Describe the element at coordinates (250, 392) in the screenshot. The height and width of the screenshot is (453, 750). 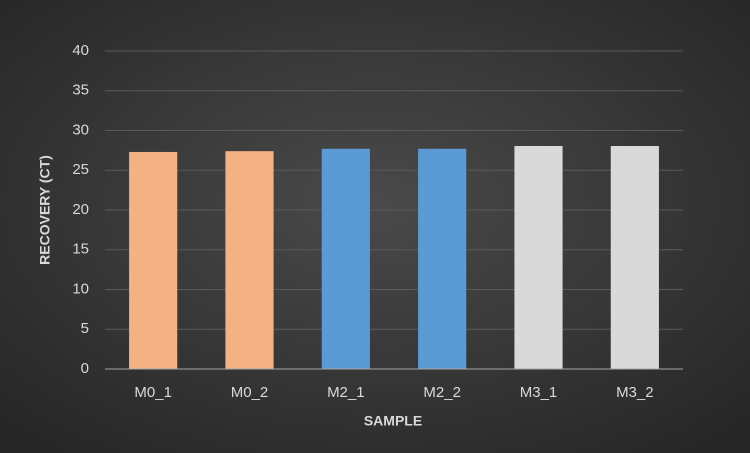
I see `x-tick-label: M0_2` at that location.